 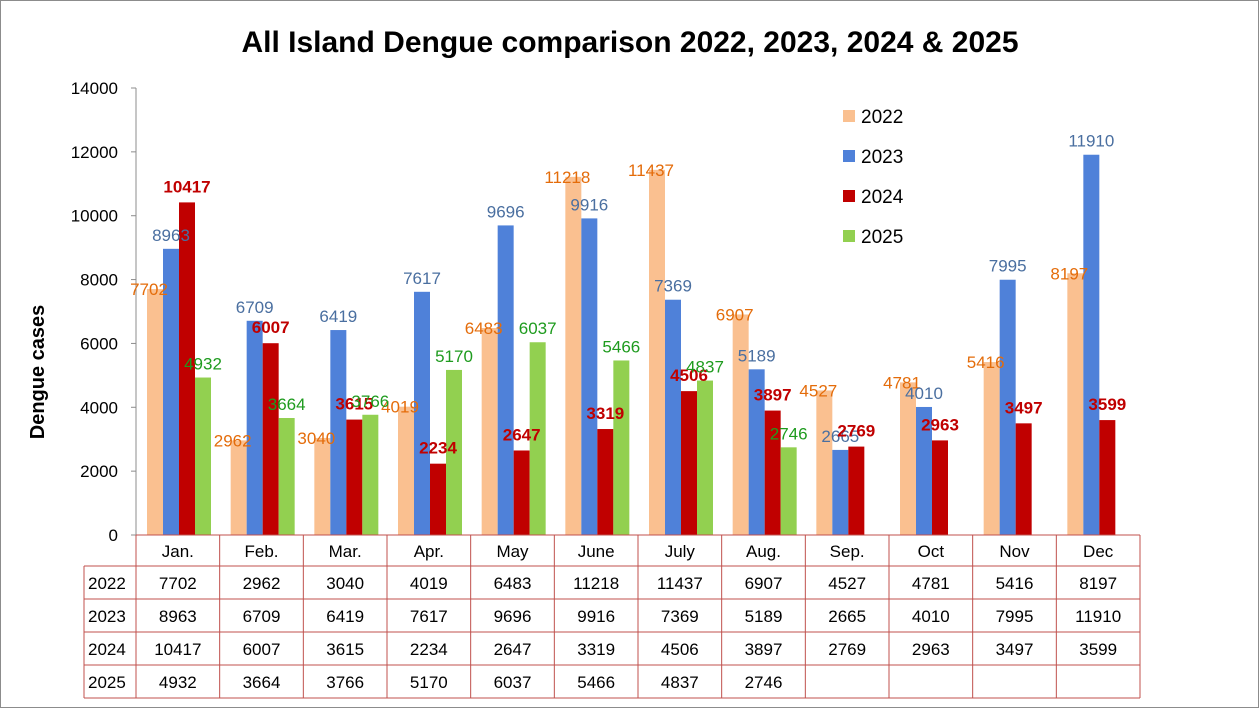 I want to click on table-cell: 6907, so click(x=764, y=583).